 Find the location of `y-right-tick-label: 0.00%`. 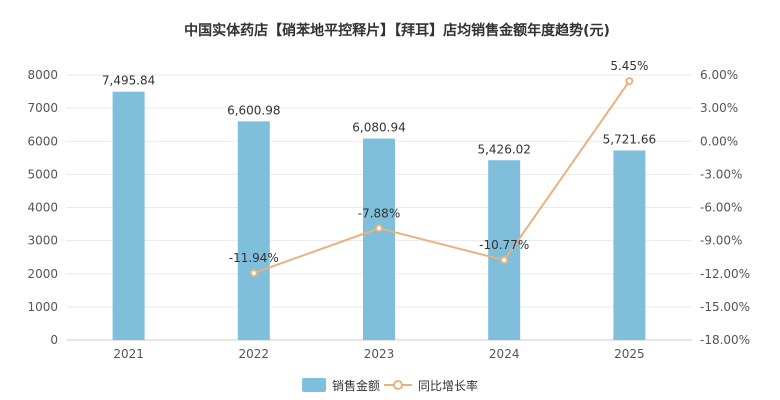

y-right-tick-label: 0.00% is located at coordinates (719, 141).